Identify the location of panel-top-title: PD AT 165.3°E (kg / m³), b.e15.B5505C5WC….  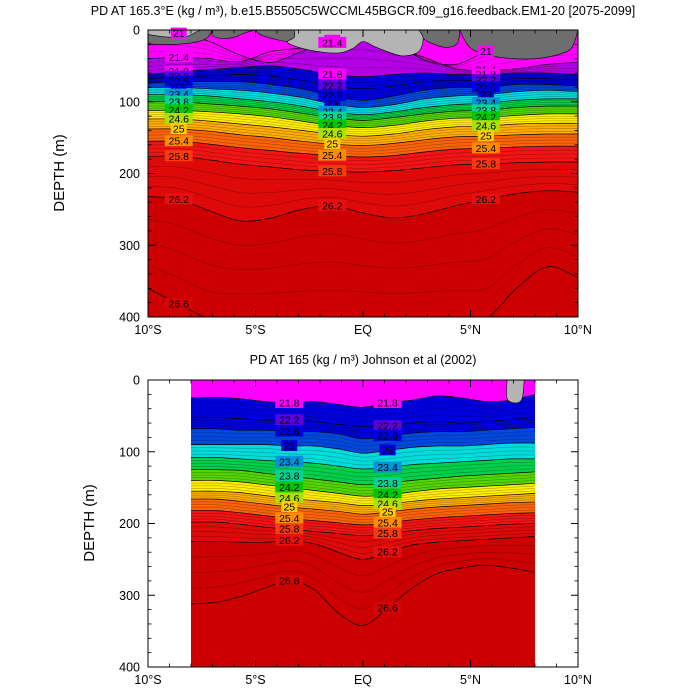
(363, 11).